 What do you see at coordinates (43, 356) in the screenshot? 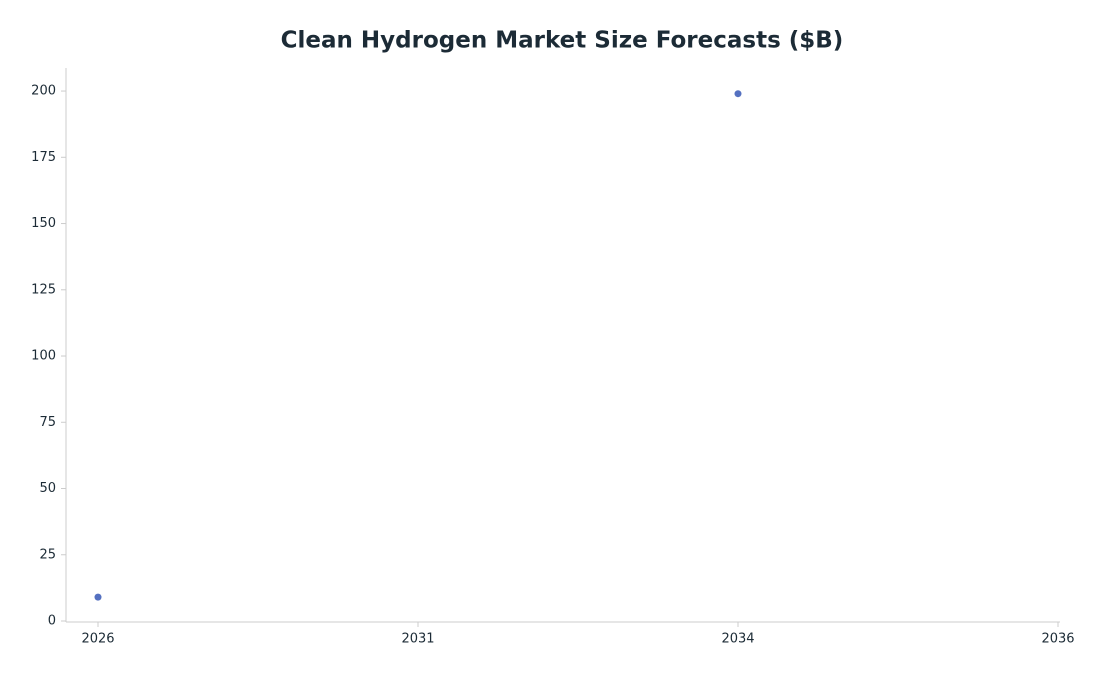
I see `y-tick-label: 100` at bounding box center [43, 356].